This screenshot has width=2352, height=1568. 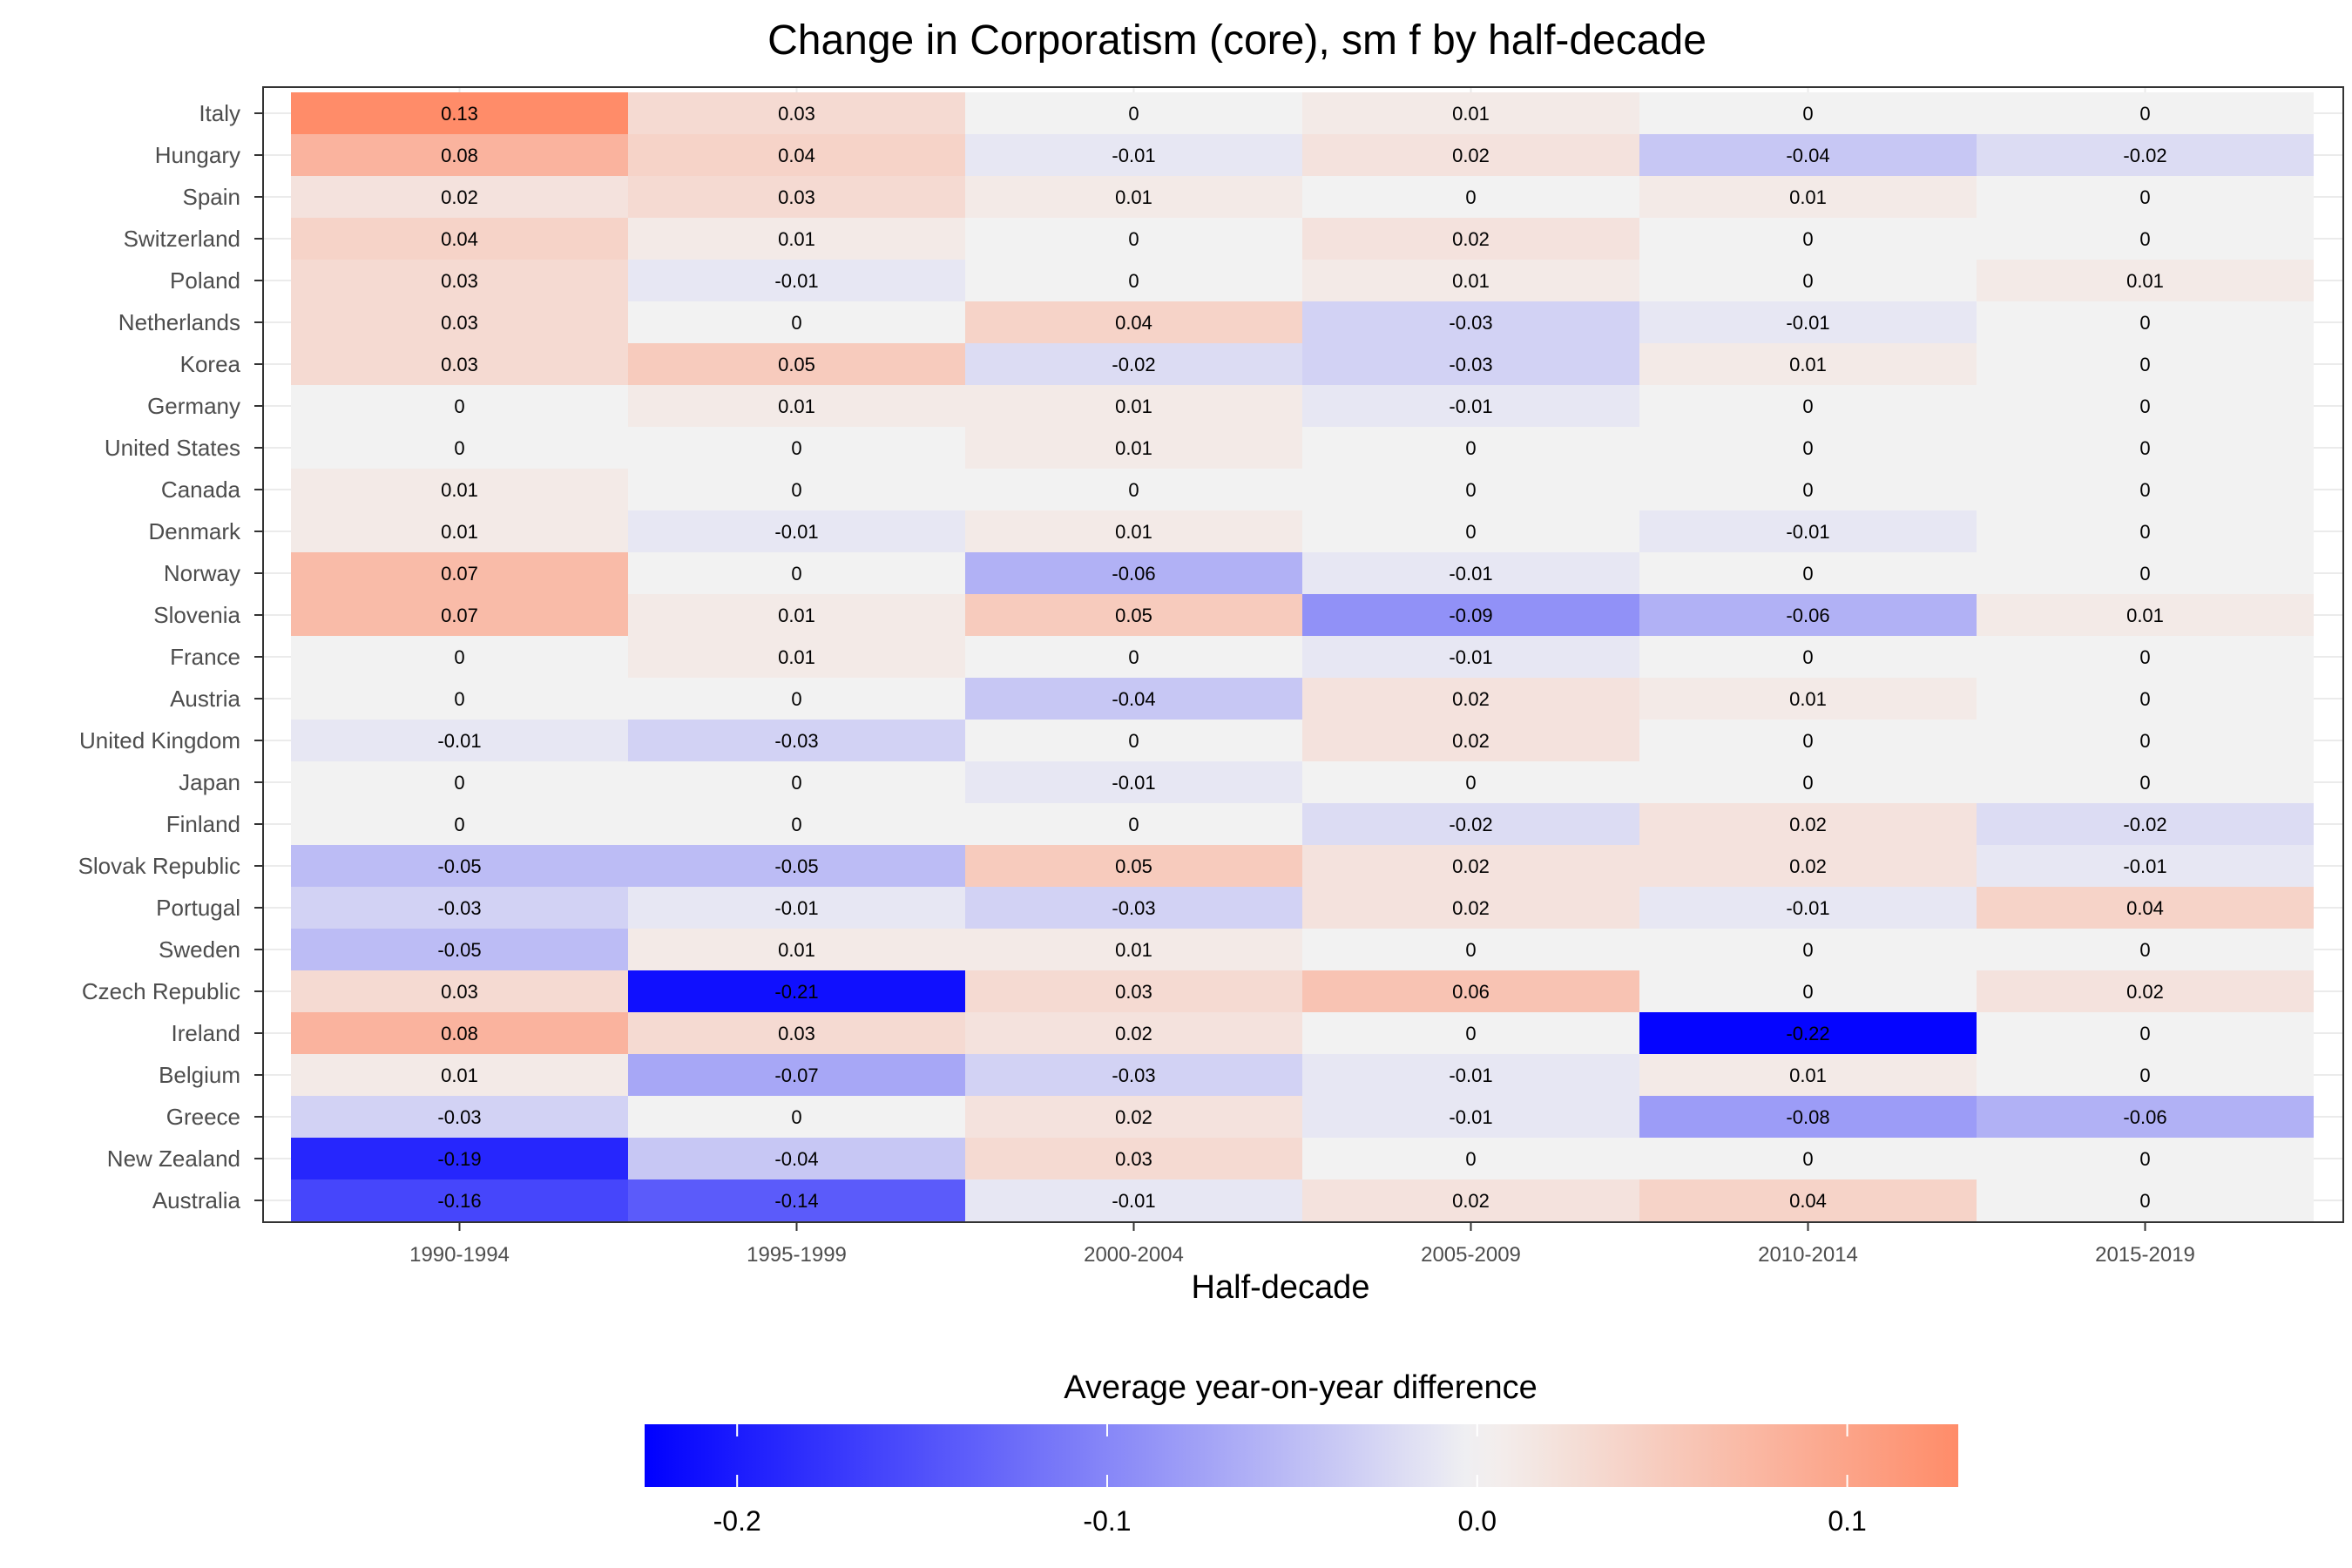 What do you see at coordinates (1134, 1255) in the screenshot?
I see `x-tick-label: 2000-2004` at bounding box center [1134, 1255].